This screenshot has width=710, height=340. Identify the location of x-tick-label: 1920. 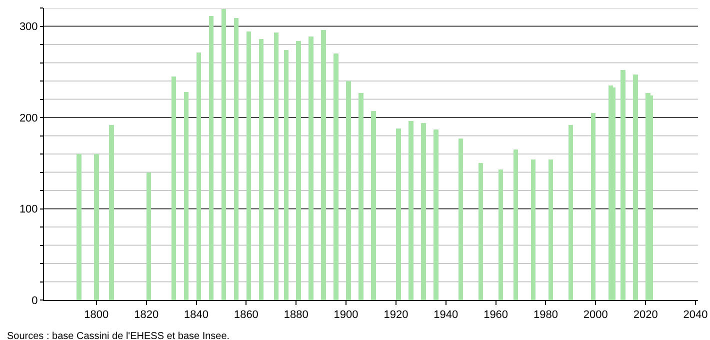
(396, 315).